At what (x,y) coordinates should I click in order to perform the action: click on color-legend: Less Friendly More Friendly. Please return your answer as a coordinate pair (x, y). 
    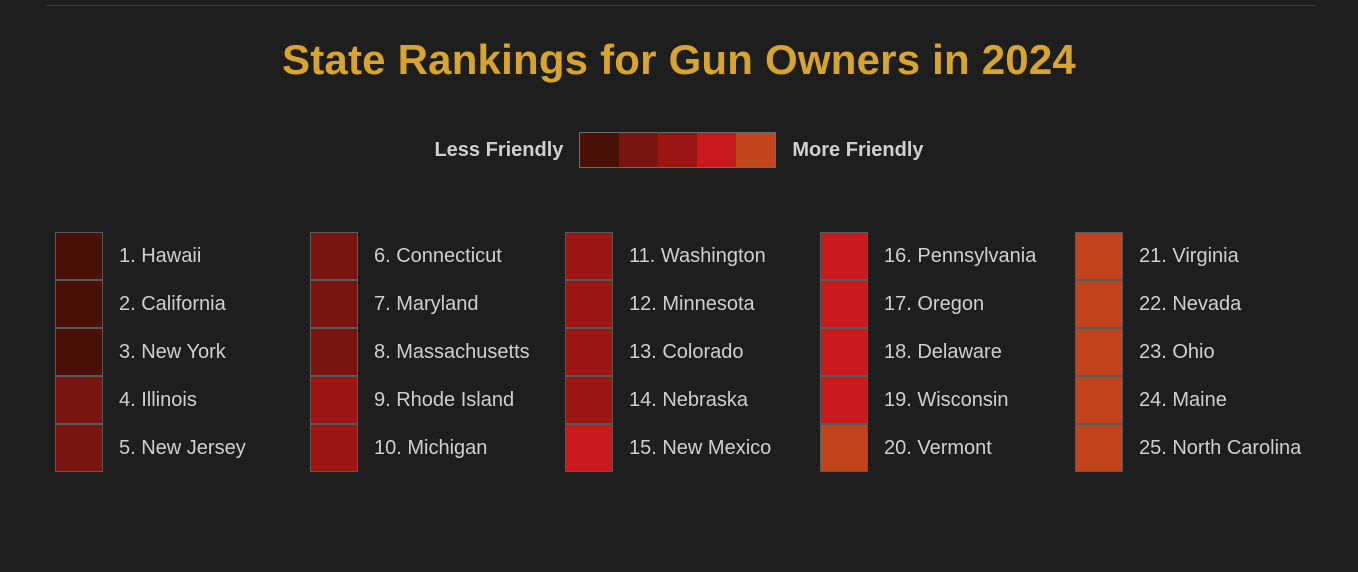
    Looking at the image, I should click on (679, 150).